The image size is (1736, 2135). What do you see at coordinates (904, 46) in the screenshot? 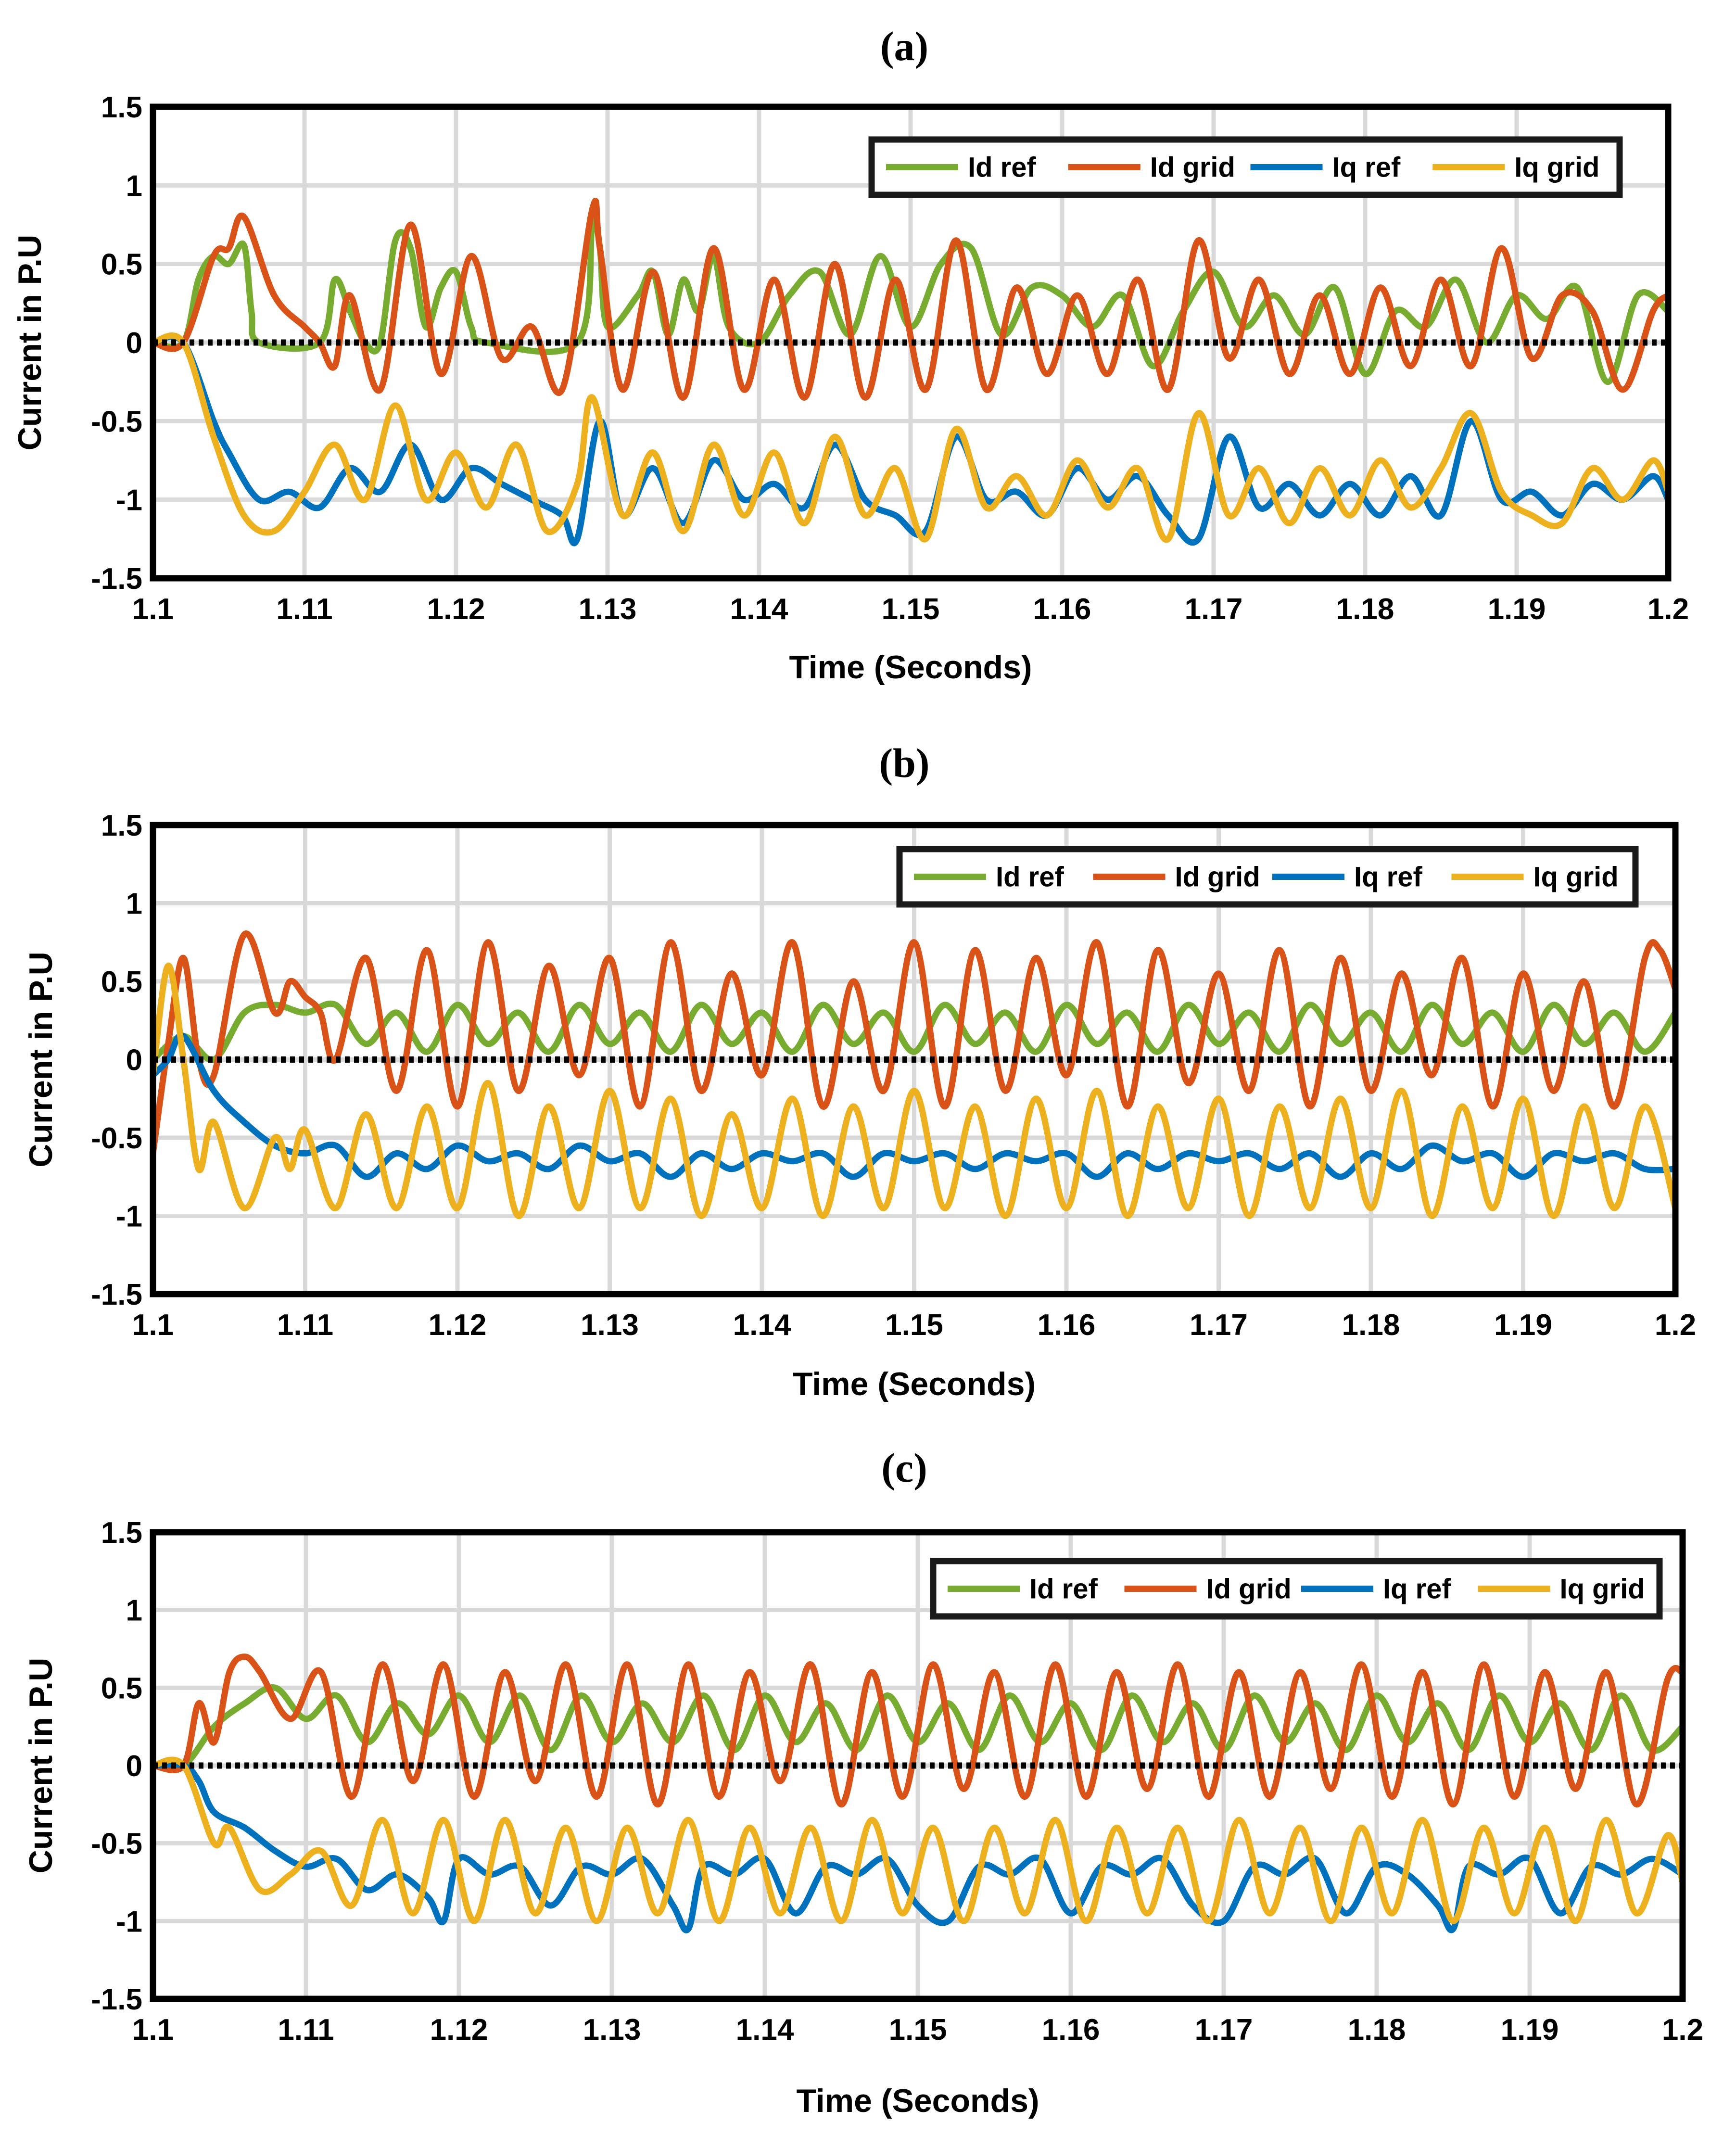
I see `panel-label: (a)` at bounding box center [904, 46].